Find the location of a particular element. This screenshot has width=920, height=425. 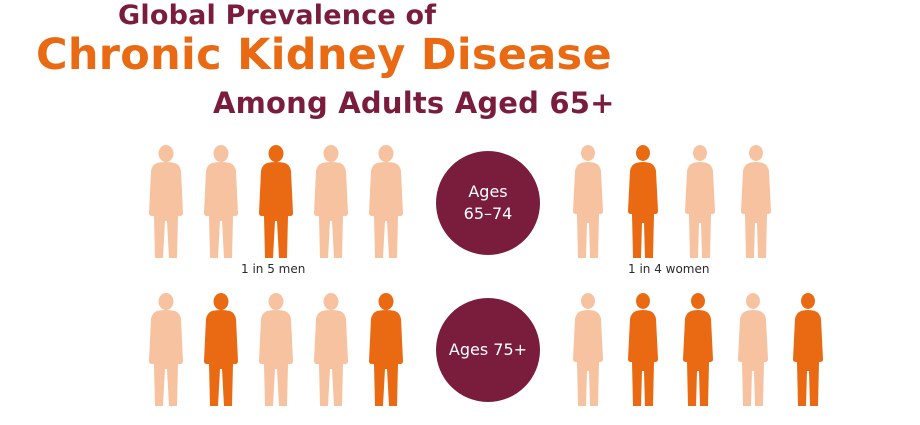

age-badge-label: Ages 75+ is located at coordinates (488, 349).